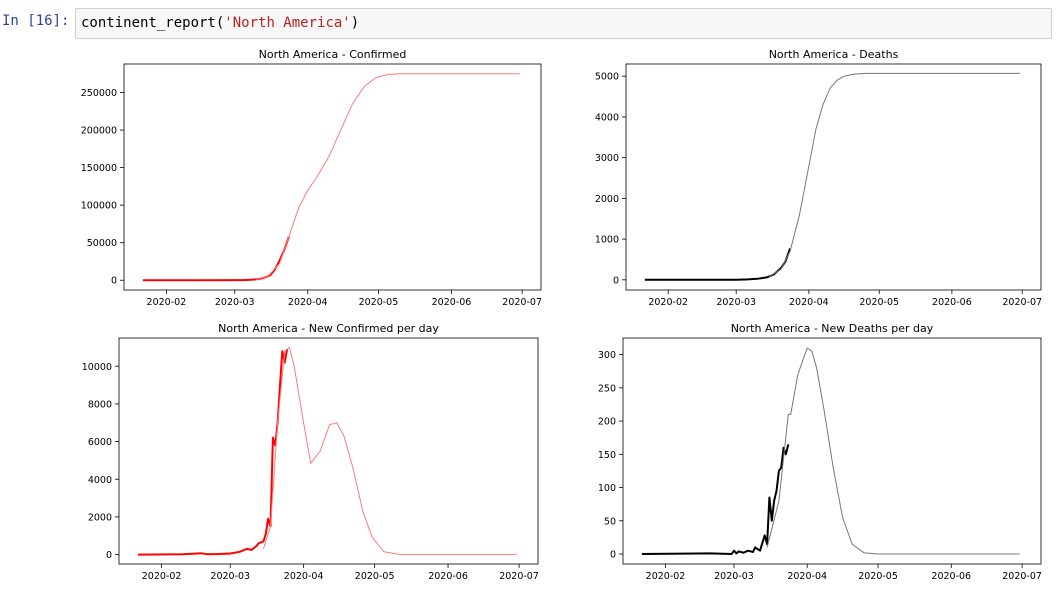 The image size is (1059, 600). Describe the element at coordinates (99, 93) in the screenshot. I see `y-tick-label: 250000` at that location.